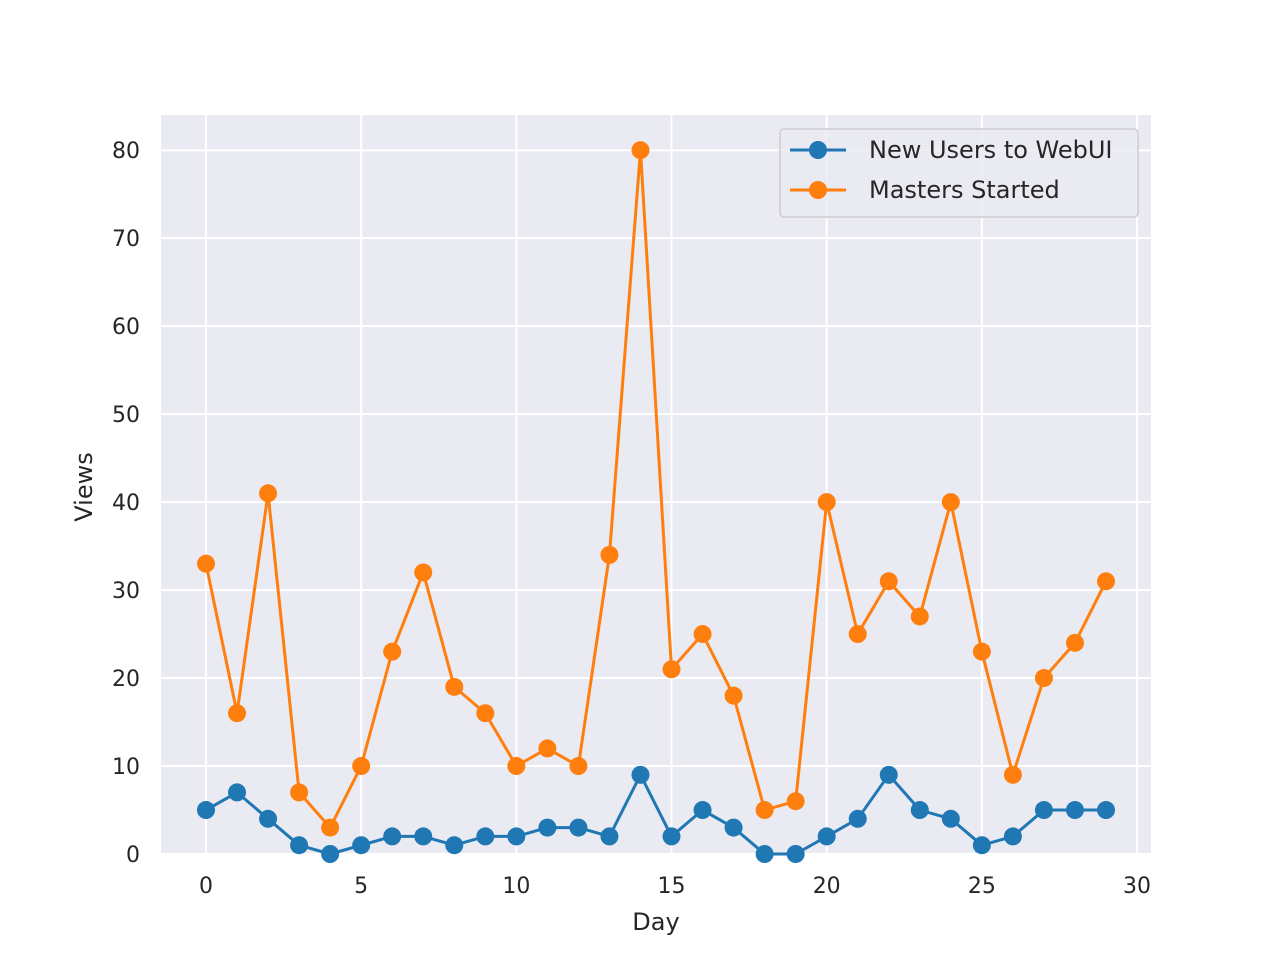  I want to click on y-axis-label: Views, so click(84, 486).